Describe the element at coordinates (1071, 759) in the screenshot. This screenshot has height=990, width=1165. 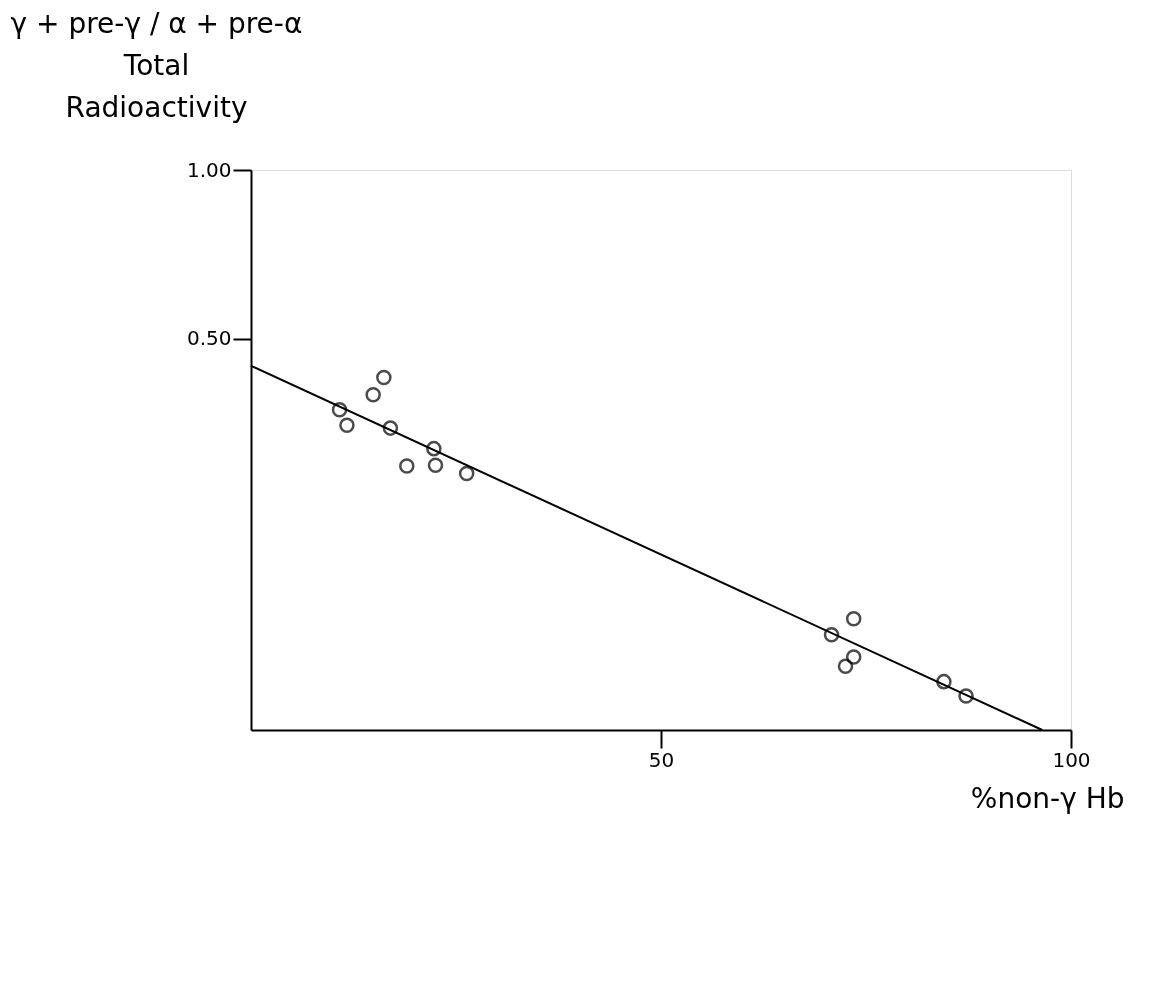
I see `x-tick-label: 100` at that location.